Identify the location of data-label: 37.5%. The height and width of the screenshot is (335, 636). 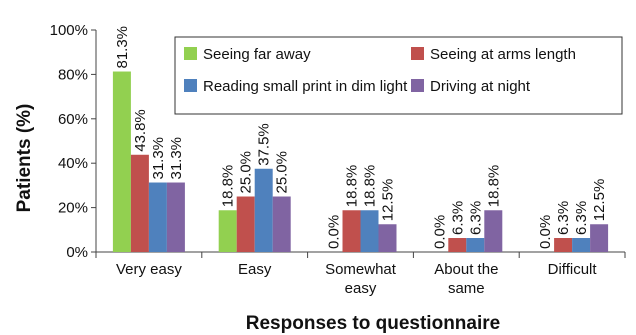
(264, 144).